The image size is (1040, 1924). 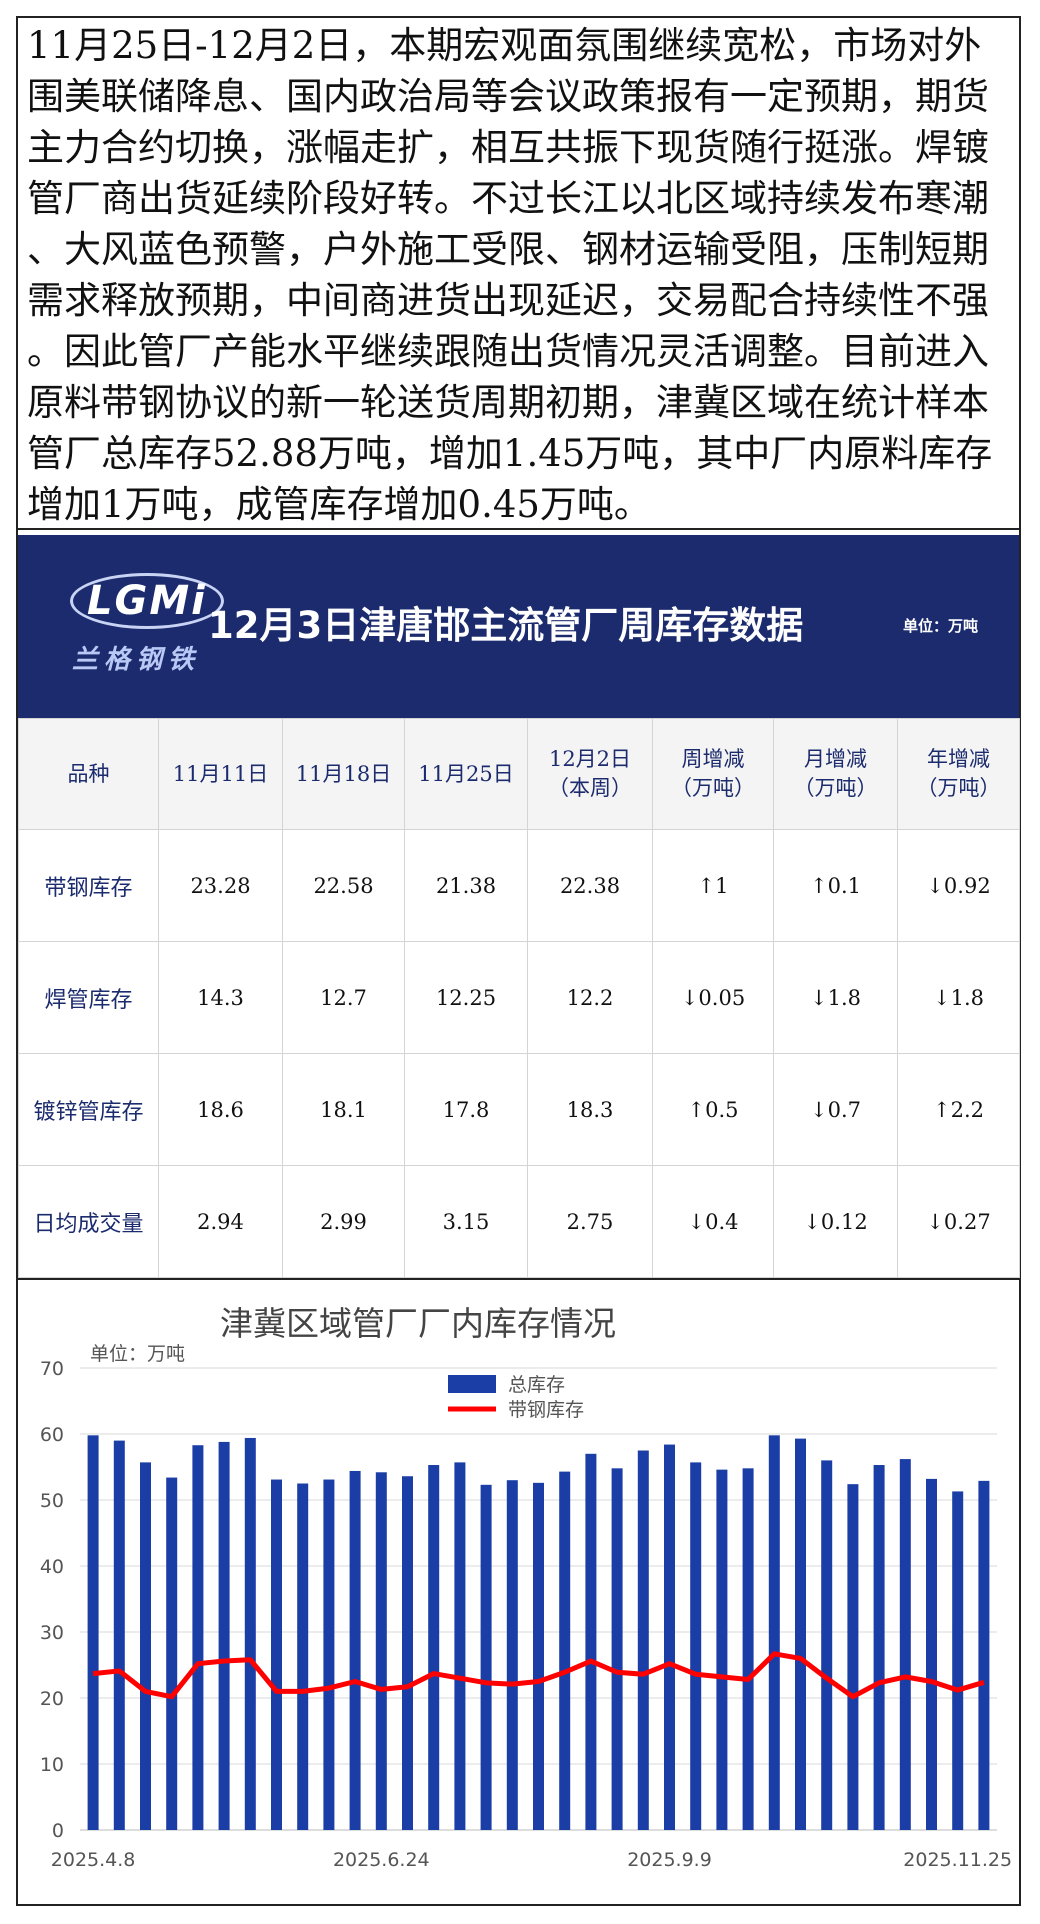 I want to click on data-row: 带钢库存 23.28 22.58 21.38 22.38 ↑1 ↑0.1 ↓0.92, so click(x=519, y=885).